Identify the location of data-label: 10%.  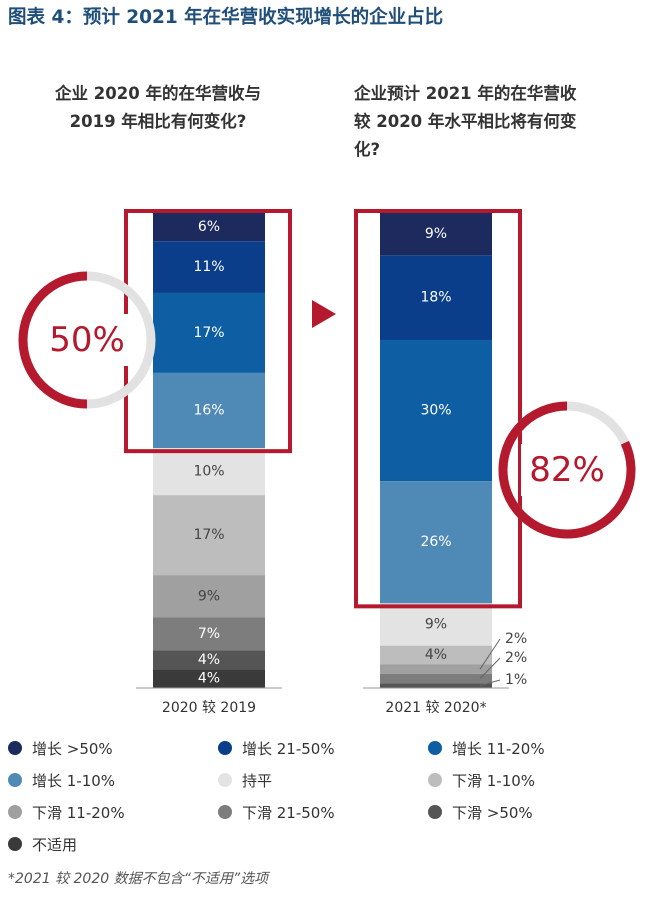
(208, 472).